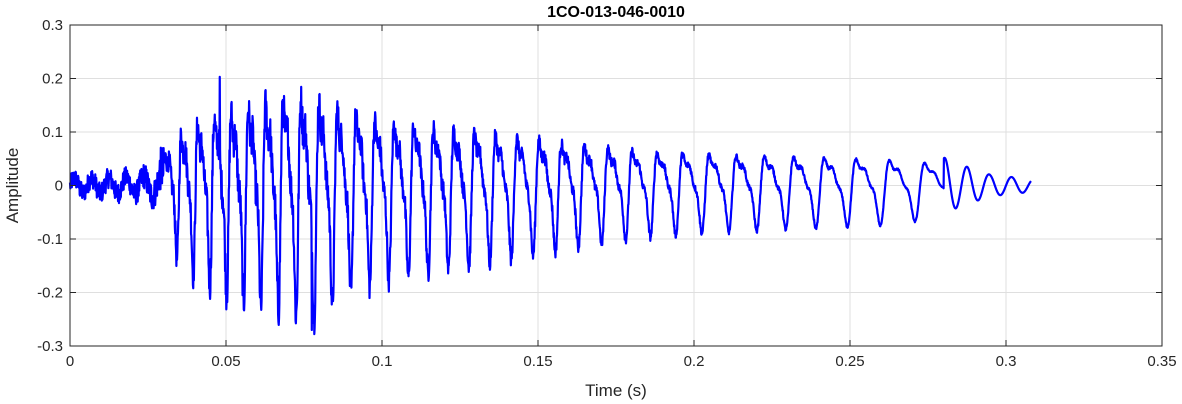 This screenshot has height=404, width=1182. Describe the element at coordinates (50, 239) in the screenshot. I see `y-tick-label: -0.1` at that location.